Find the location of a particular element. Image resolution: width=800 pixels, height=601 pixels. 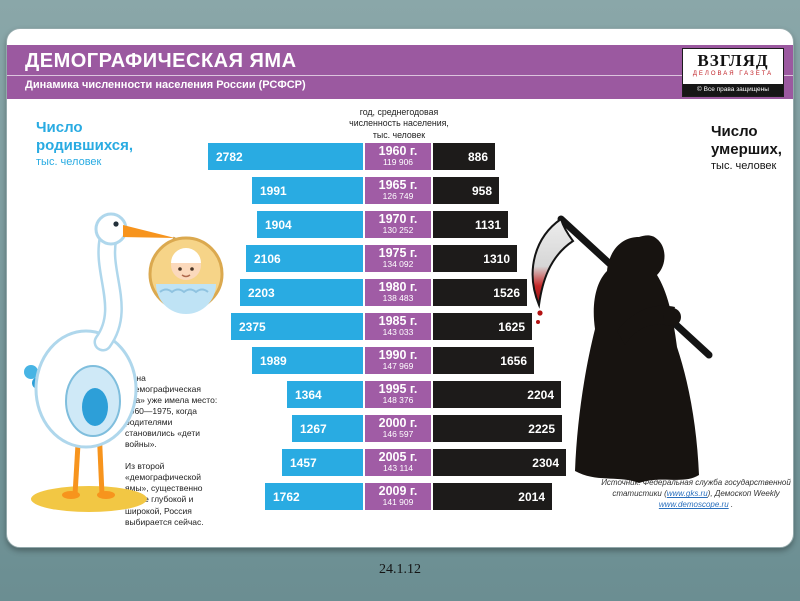

year-box: 1970 г. 130 252 is located at coordinates (398, 224).